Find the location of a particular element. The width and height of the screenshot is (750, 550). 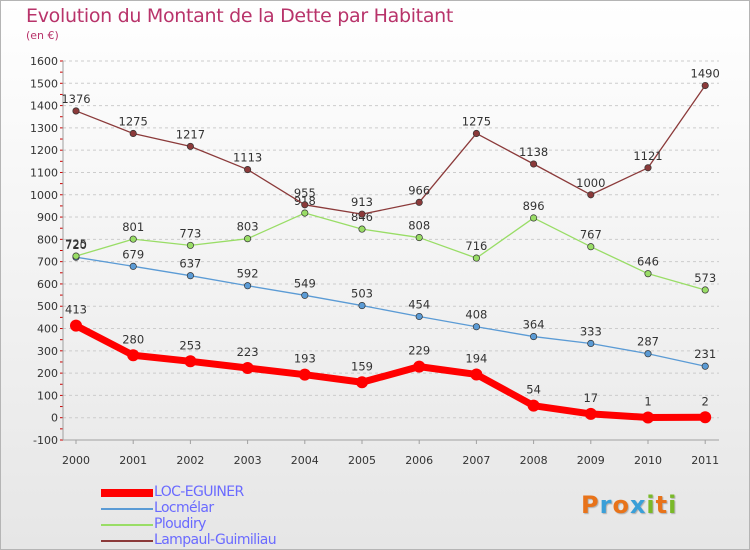

data-label: 2 is located at coordinates (705, 401).